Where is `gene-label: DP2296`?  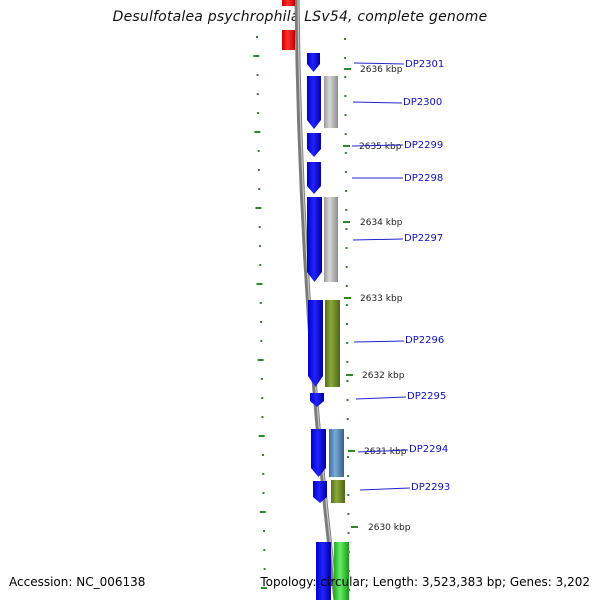
gene-label: DP2296 is located at coordinates (424, 340).